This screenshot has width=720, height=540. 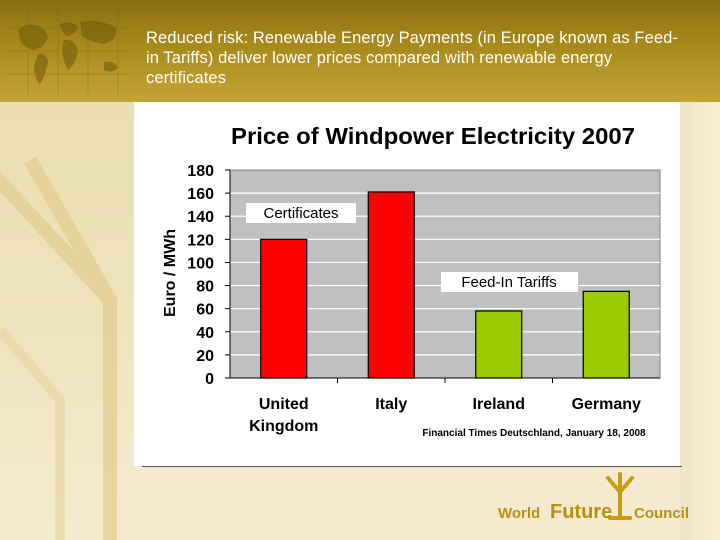 What do you see at coordinates (581, 512) in the screenshot?
I see `logo-word-future: Future` at bounding box center [581, 512].